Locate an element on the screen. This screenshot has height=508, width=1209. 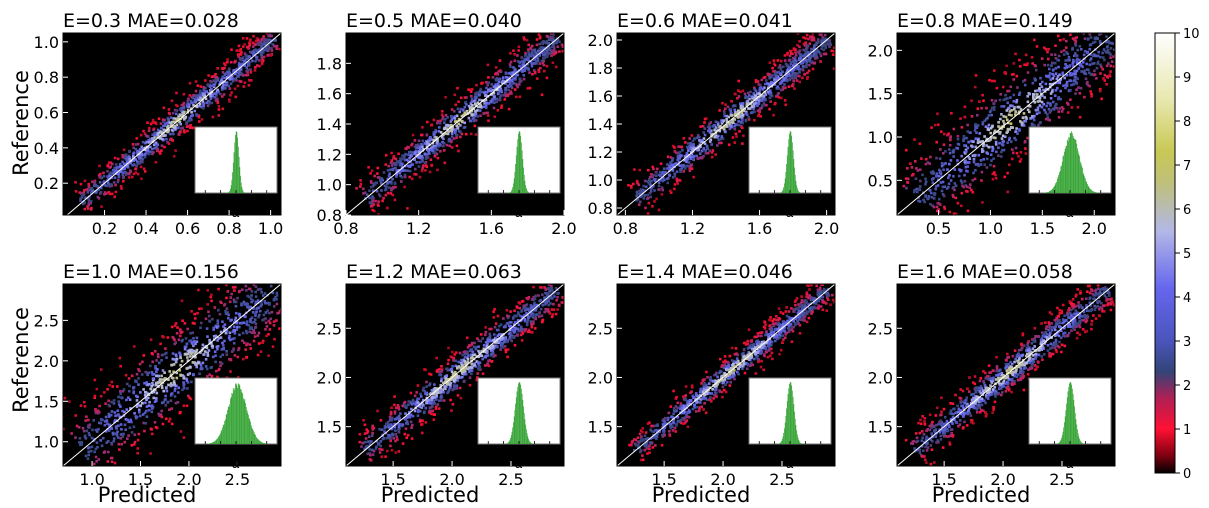
identity-line is located at coordinates (174, 124).